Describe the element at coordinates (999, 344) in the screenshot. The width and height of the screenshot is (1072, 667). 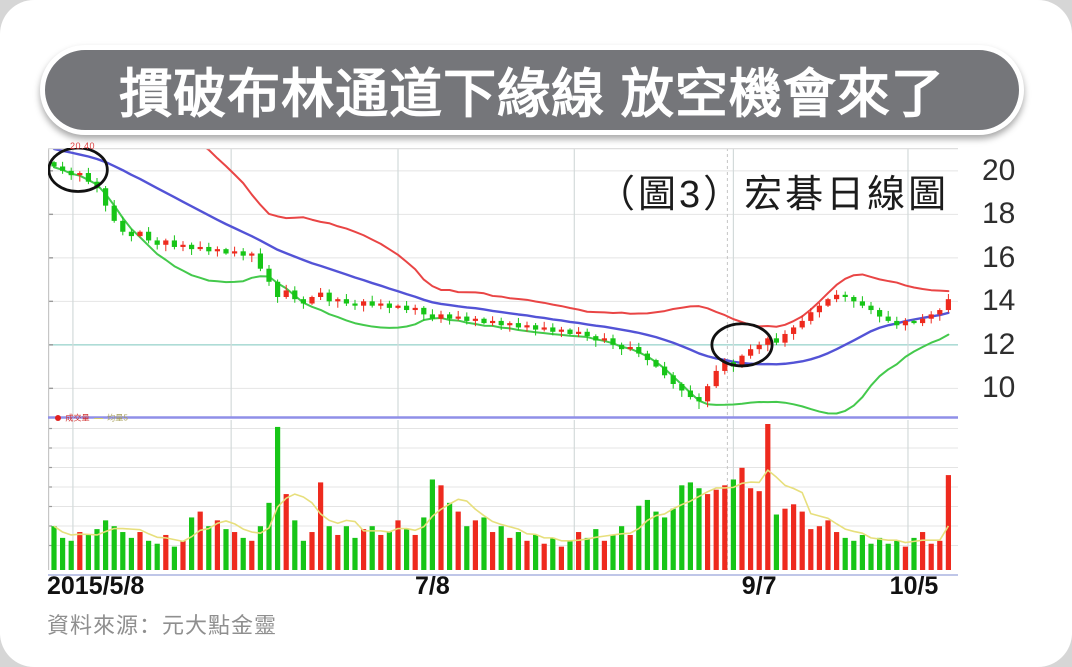
I see `price-tick-label: 12` at that location.